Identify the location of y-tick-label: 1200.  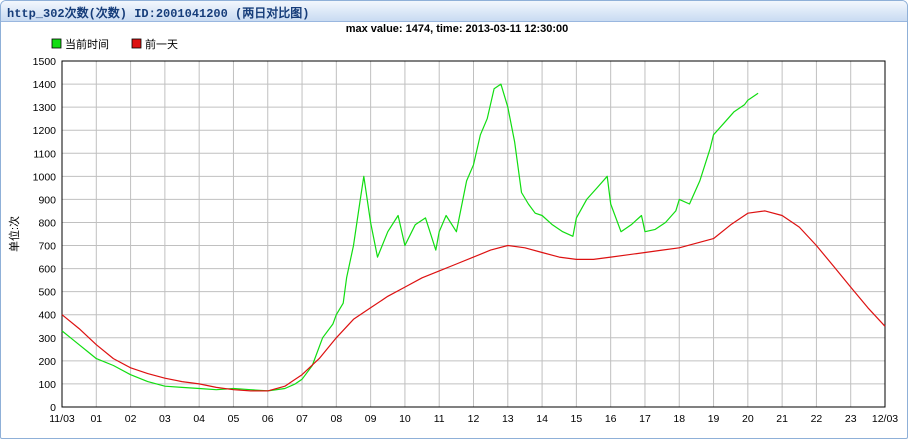
(45, 131).